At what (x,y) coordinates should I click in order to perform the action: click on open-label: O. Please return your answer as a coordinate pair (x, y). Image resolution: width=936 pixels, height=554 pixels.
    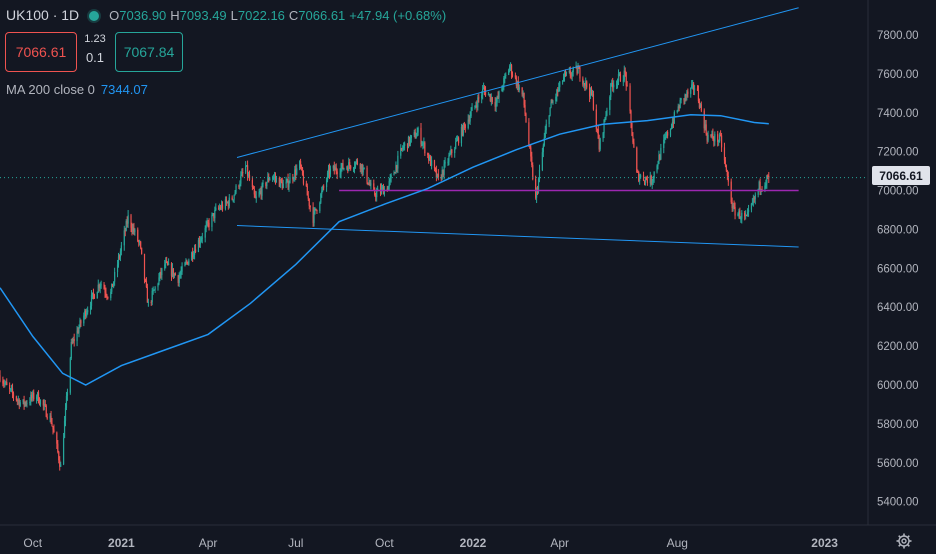
    Looking at the image, I should click on (114, 15).